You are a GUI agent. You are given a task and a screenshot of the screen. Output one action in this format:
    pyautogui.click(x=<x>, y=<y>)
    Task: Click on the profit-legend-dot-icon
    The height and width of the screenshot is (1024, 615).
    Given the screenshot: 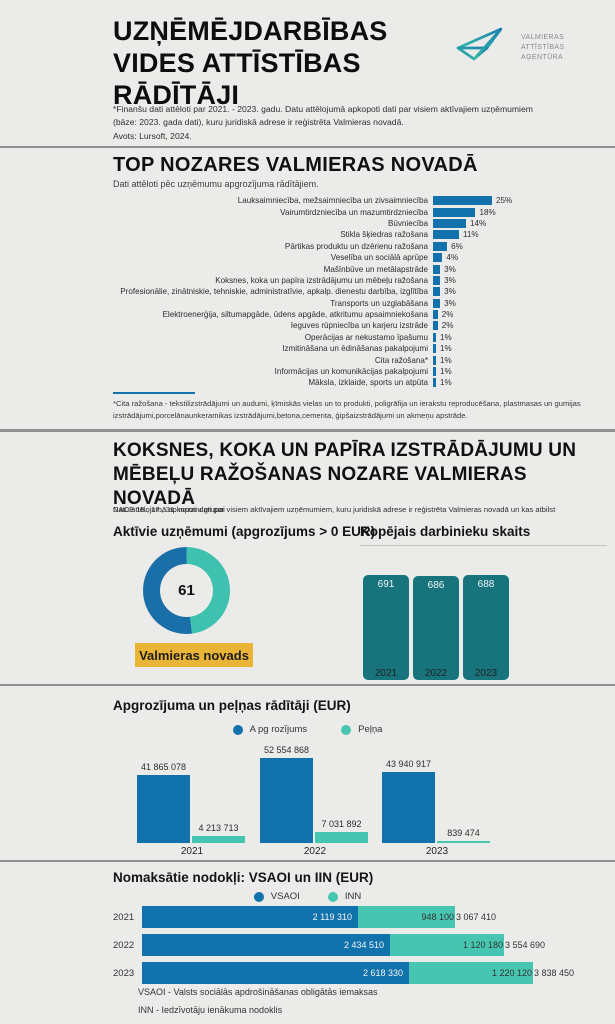 What is the action you would take?
    pyautogui.click(x=346, y=729)
    